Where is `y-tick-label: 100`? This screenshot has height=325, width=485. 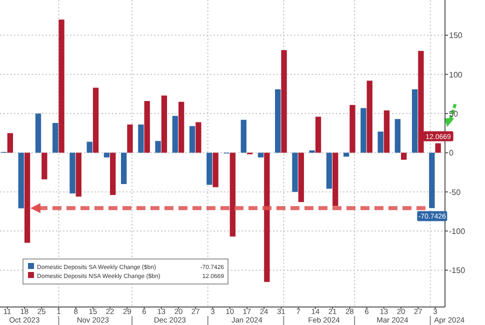
y-tick-label: 100 is located at coordinates (456, 75).